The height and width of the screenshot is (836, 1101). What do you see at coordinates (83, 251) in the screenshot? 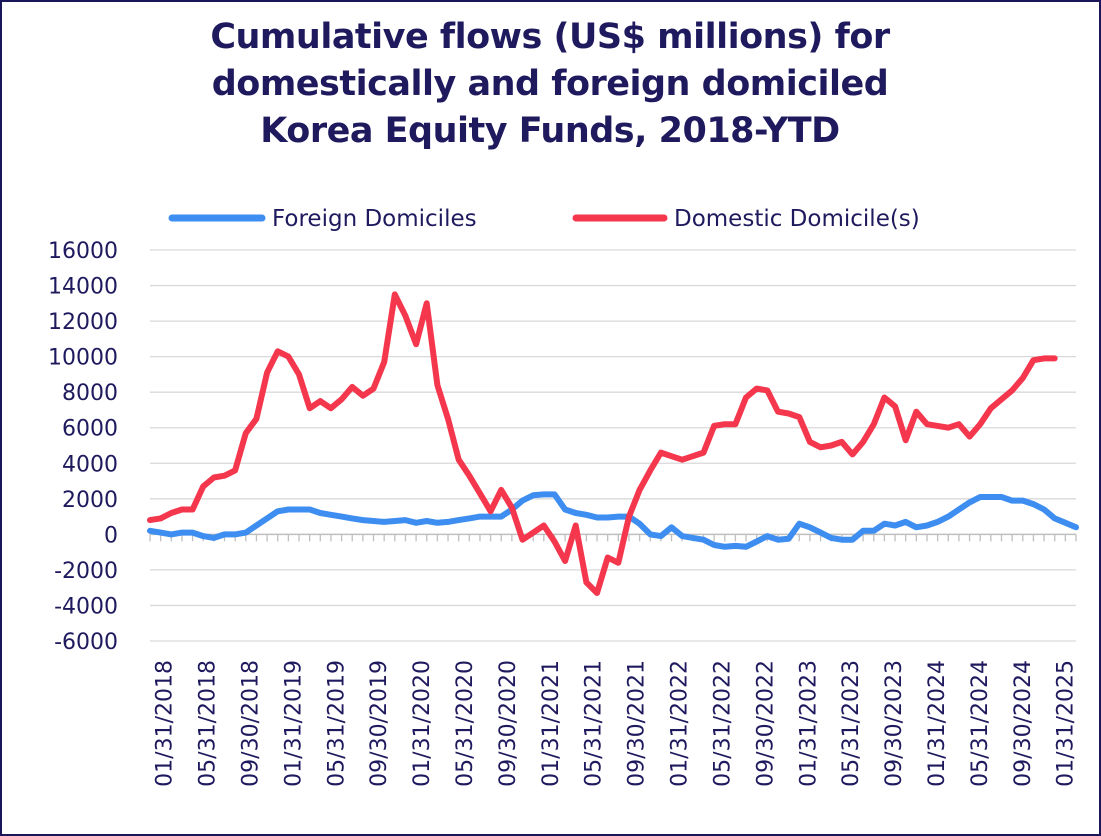
I see `y-tick-label: 16000` at bounding box center [83, 251].